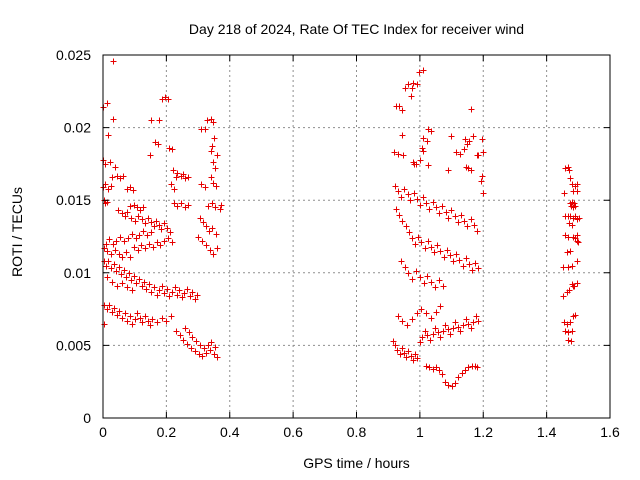 The height and width of the screenshot is (480, 640). What do you see at coordinates (547, 432) in the screenshot?
I see `x-tick-label: 1.4` at bounding box center [547, 432].